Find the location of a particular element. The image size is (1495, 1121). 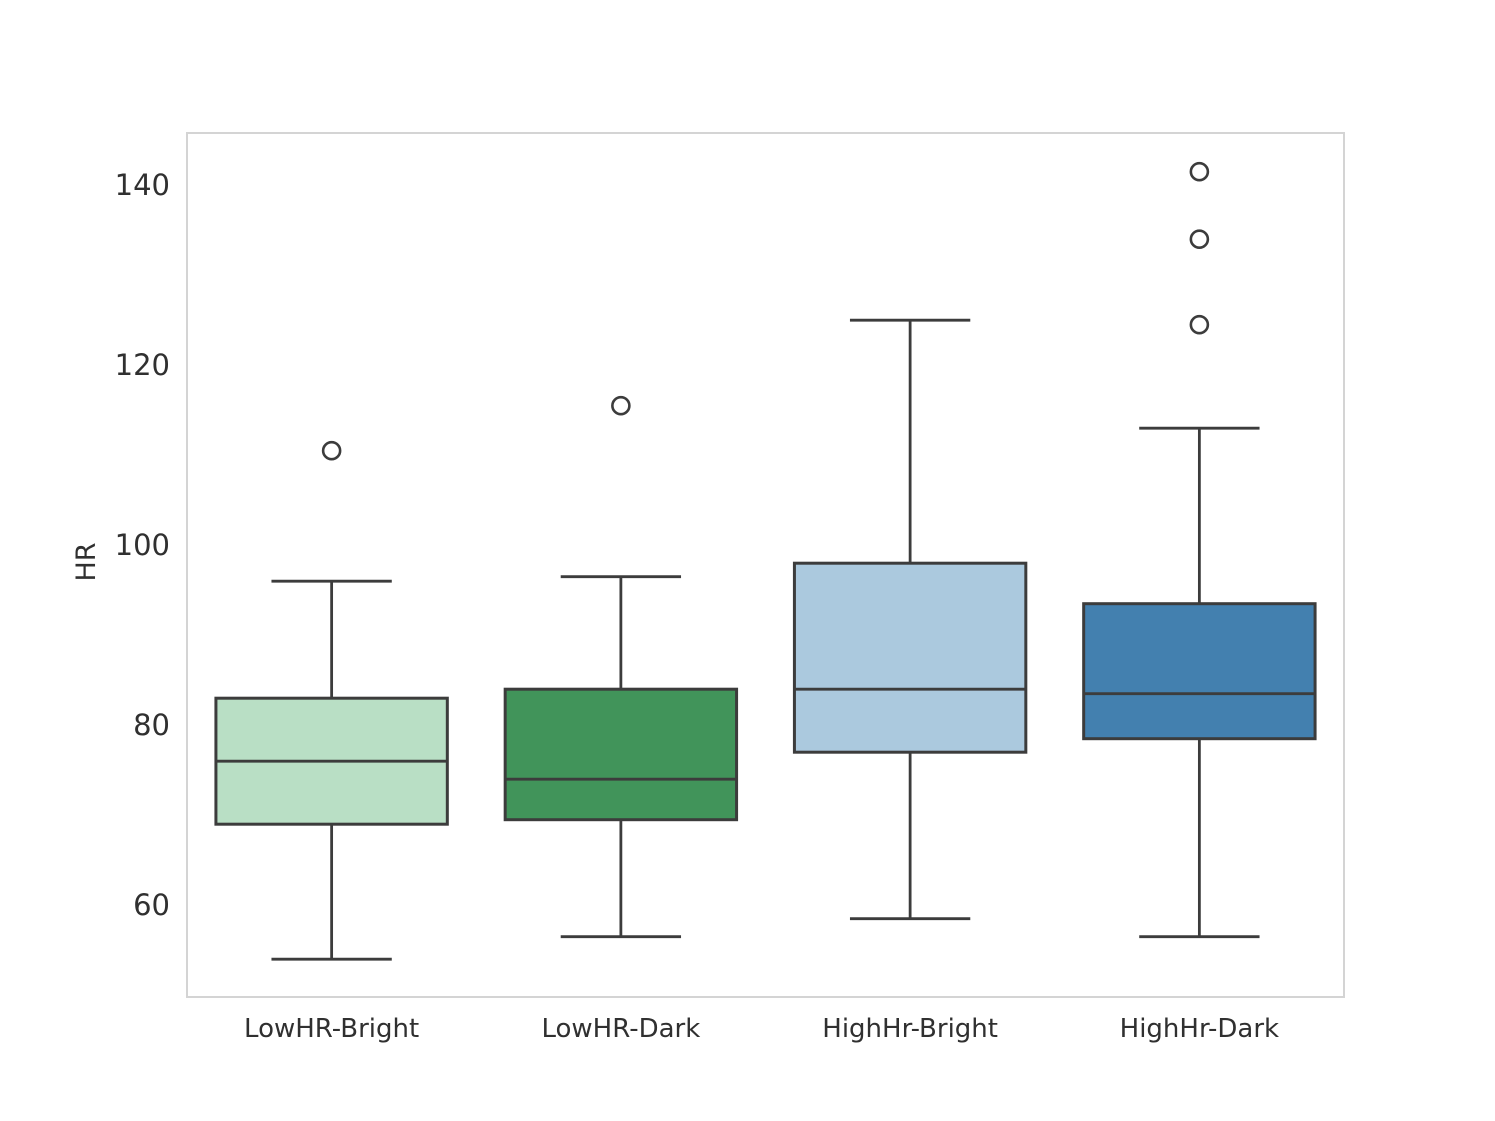

x-category-label-lowhr-bright: LowHR-Bright is located at coordinates (331, 1029).